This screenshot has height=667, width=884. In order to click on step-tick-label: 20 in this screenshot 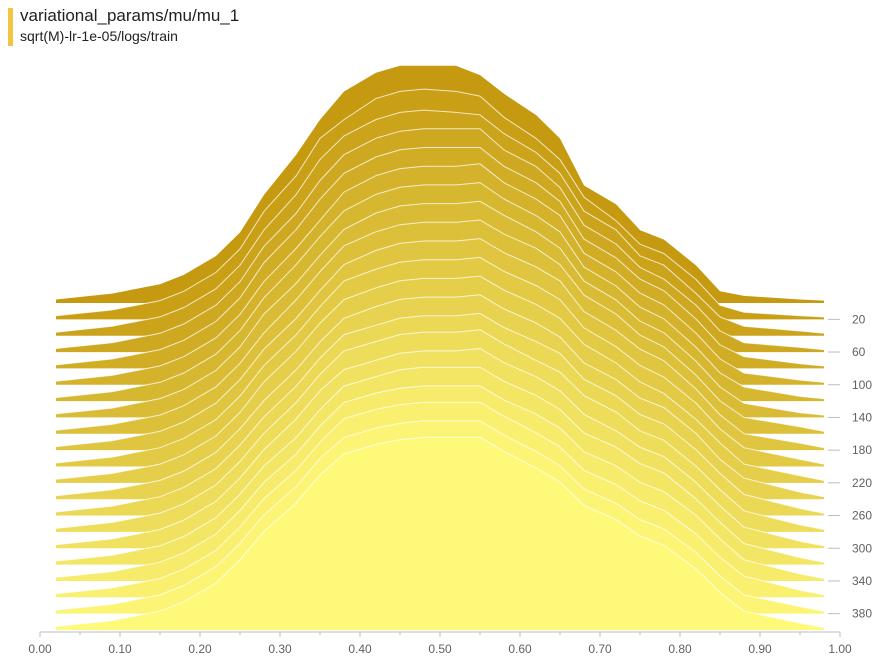, I will do `click(859, 319)`.